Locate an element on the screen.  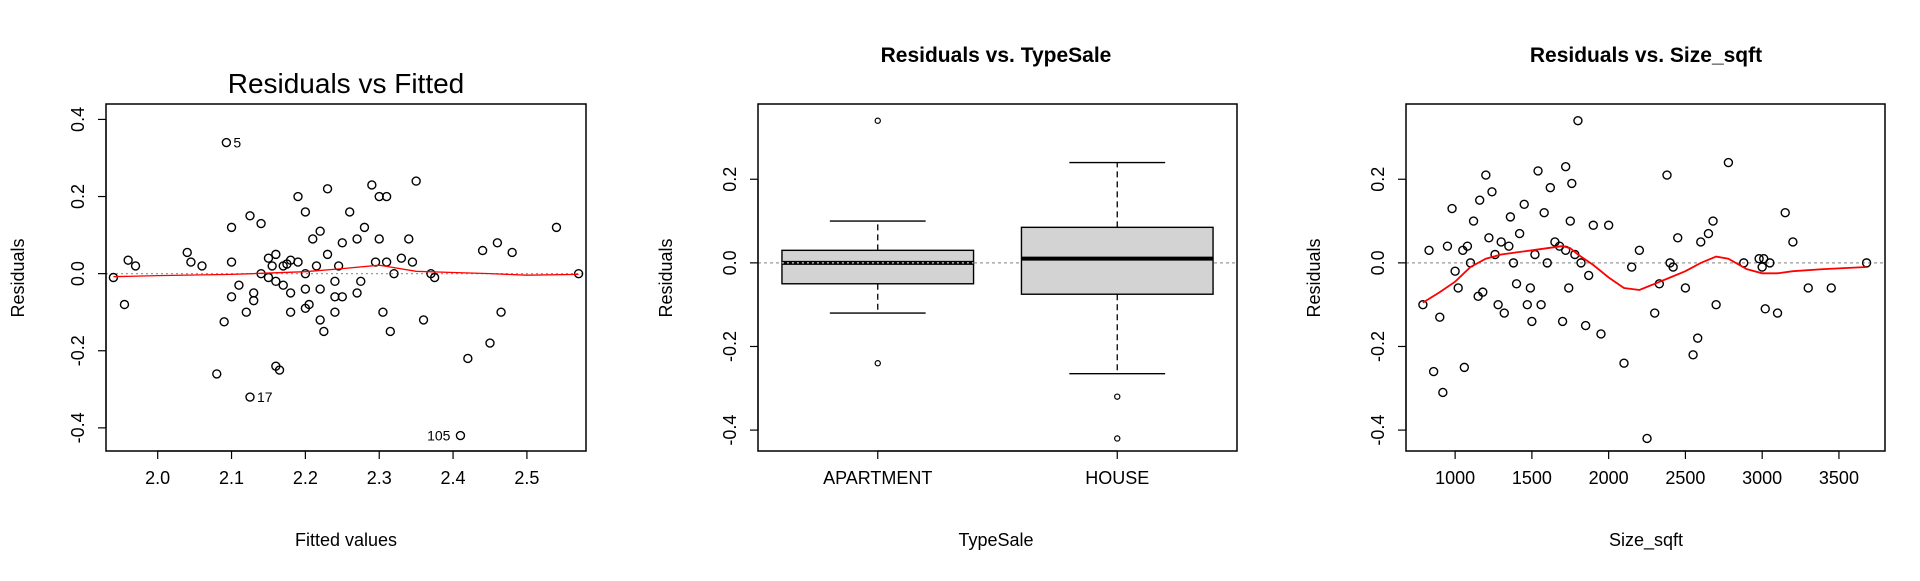
panel-3-title: Residuals vs. Size_sqft is located at coordinates (1646, 55).